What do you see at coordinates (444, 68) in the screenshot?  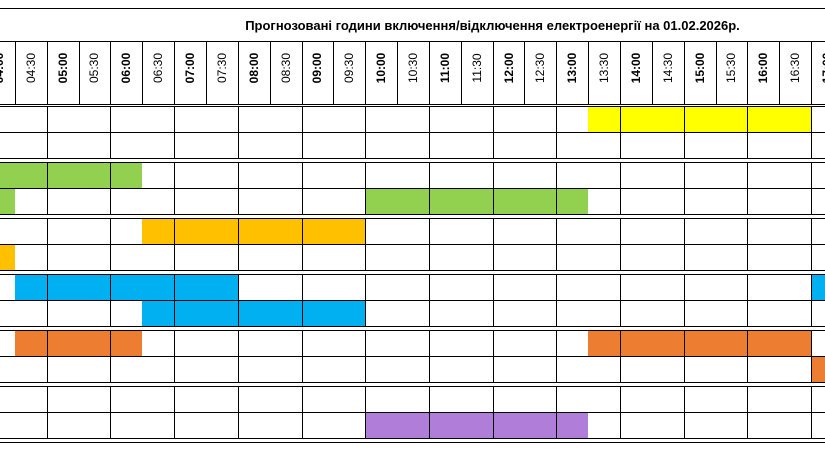 I see `time-column-label: 11:00` at bounding box center [444, 68].